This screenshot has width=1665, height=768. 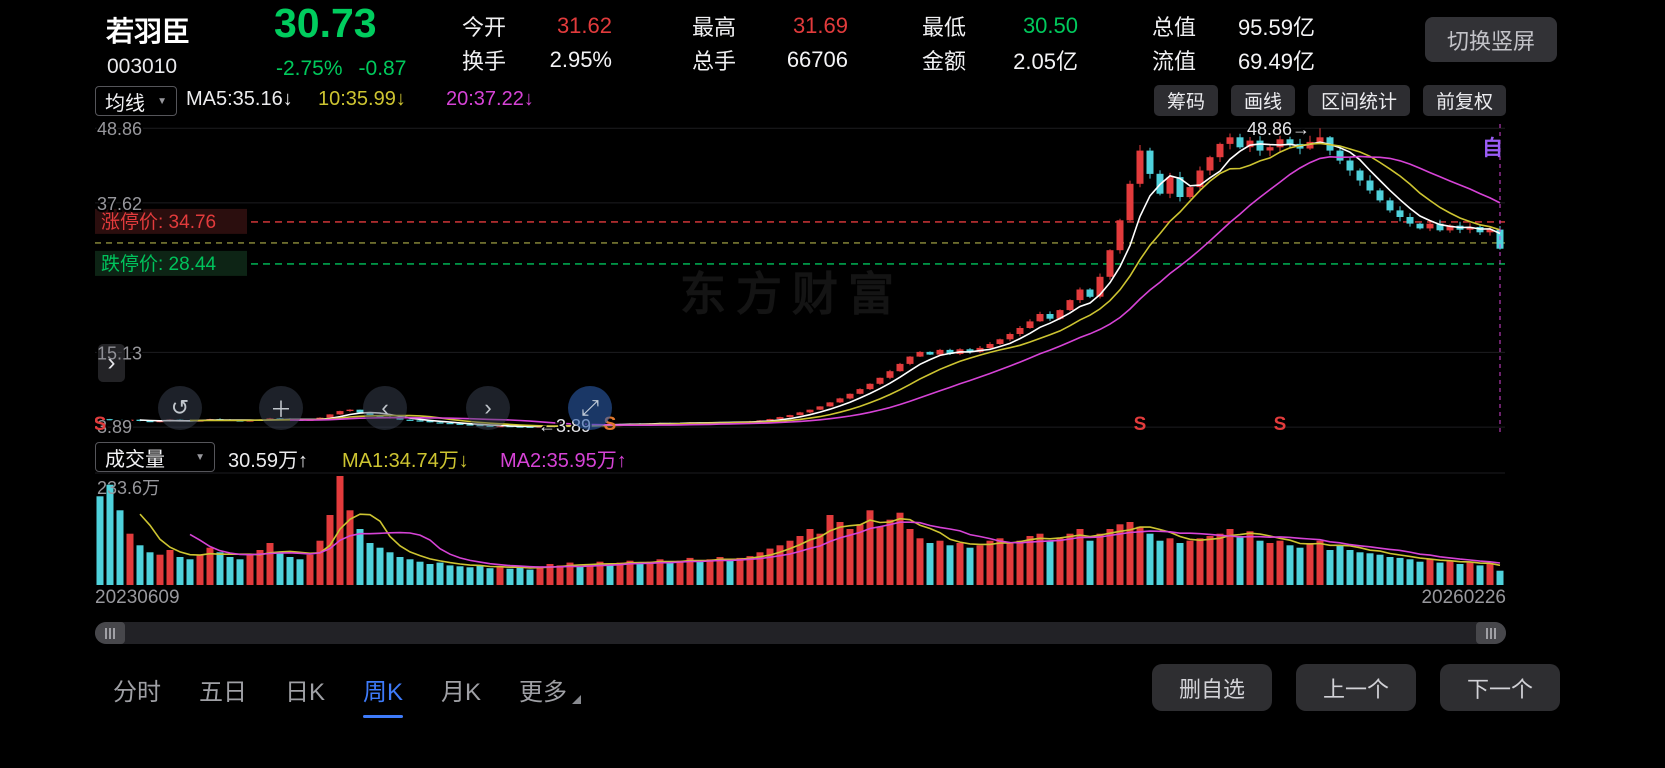 What do you see at coordinates (268, 461) in the screenshot?
I see `volume-current: 30.59万↑` at bounding box center [268, 461].